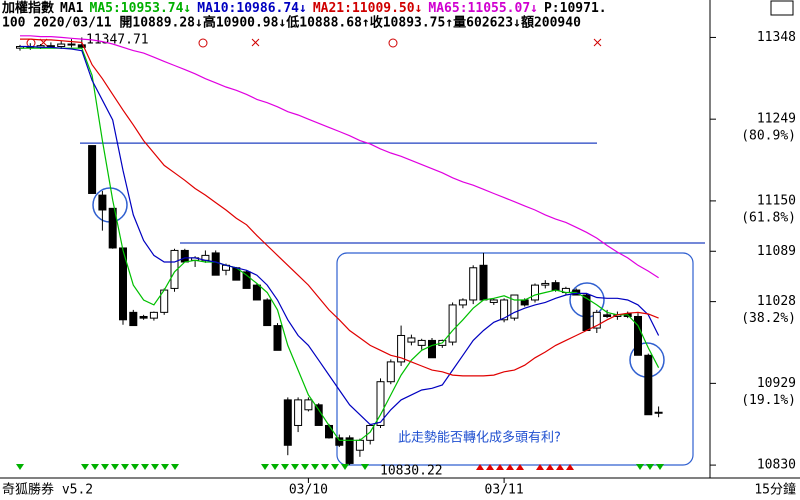  I want to click on footer-right: 15分鐘, so click(775, 490).